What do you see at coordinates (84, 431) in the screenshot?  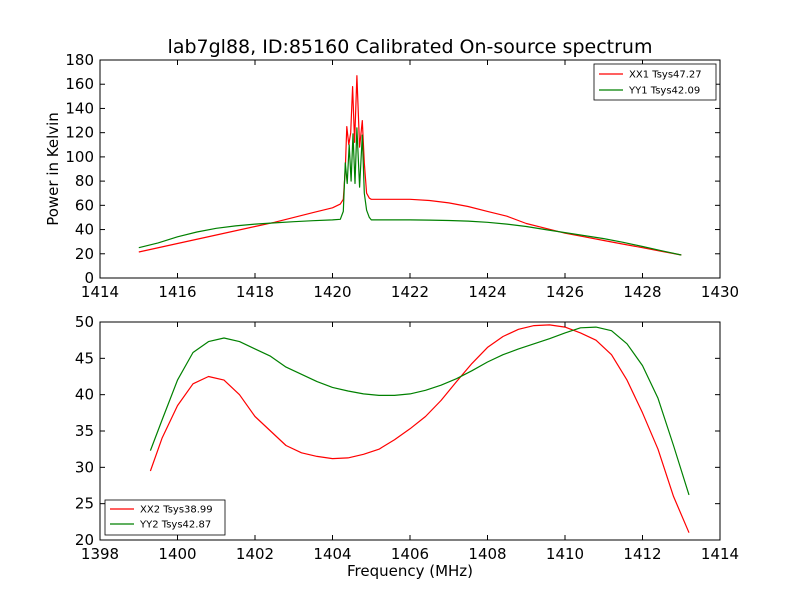 I see `bottom-ytick-label: 35` at bounding box center [84, 431].